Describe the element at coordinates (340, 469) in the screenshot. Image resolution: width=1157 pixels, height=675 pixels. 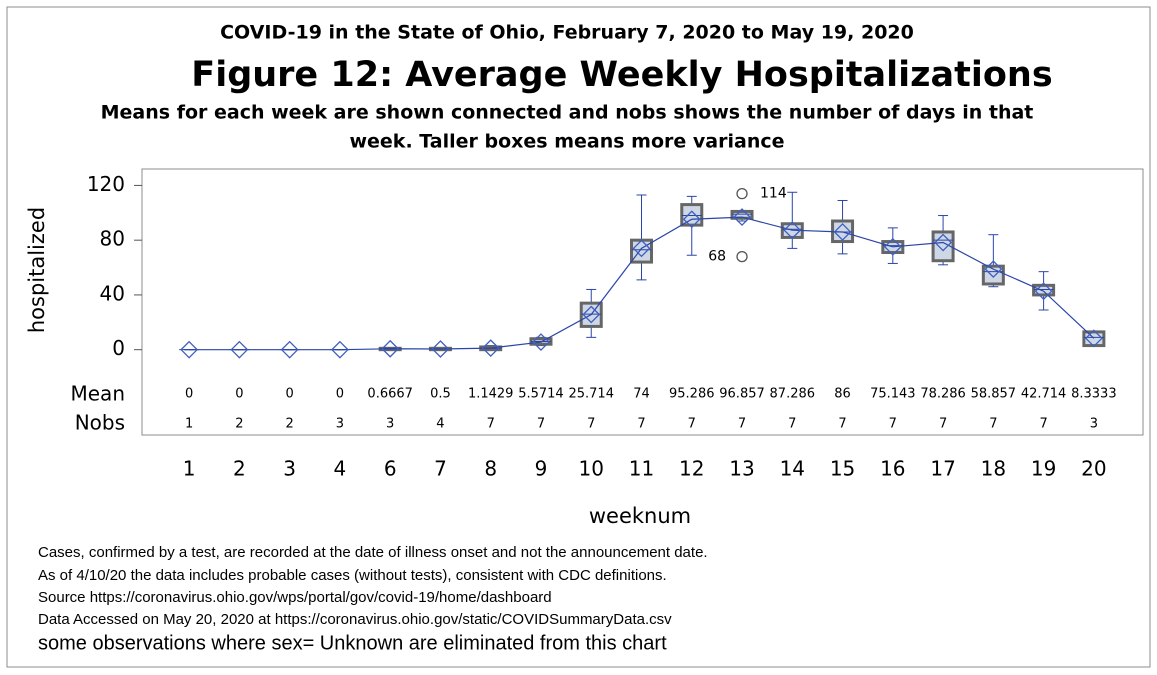
I see `x-tick-label: 4` at that location.